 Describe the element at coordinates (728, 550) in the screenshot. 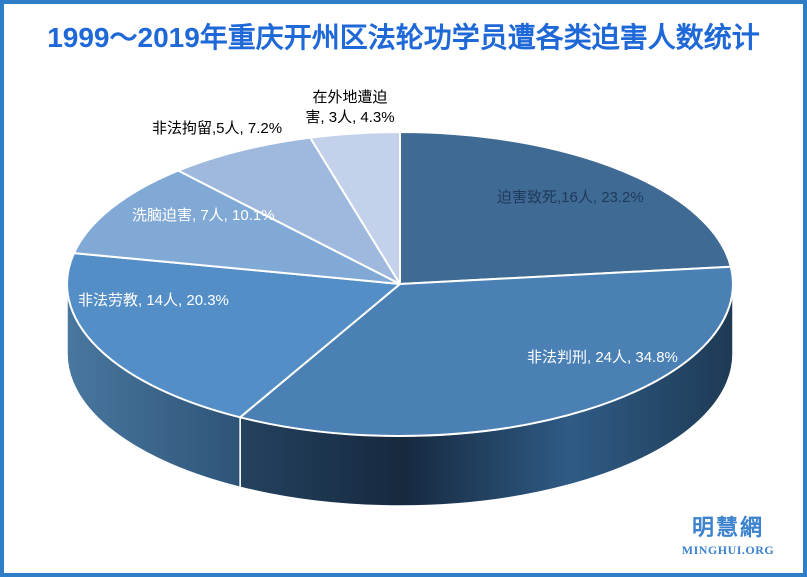

I see `minghui-logo-url: MINGHUI.ORG` at that location.